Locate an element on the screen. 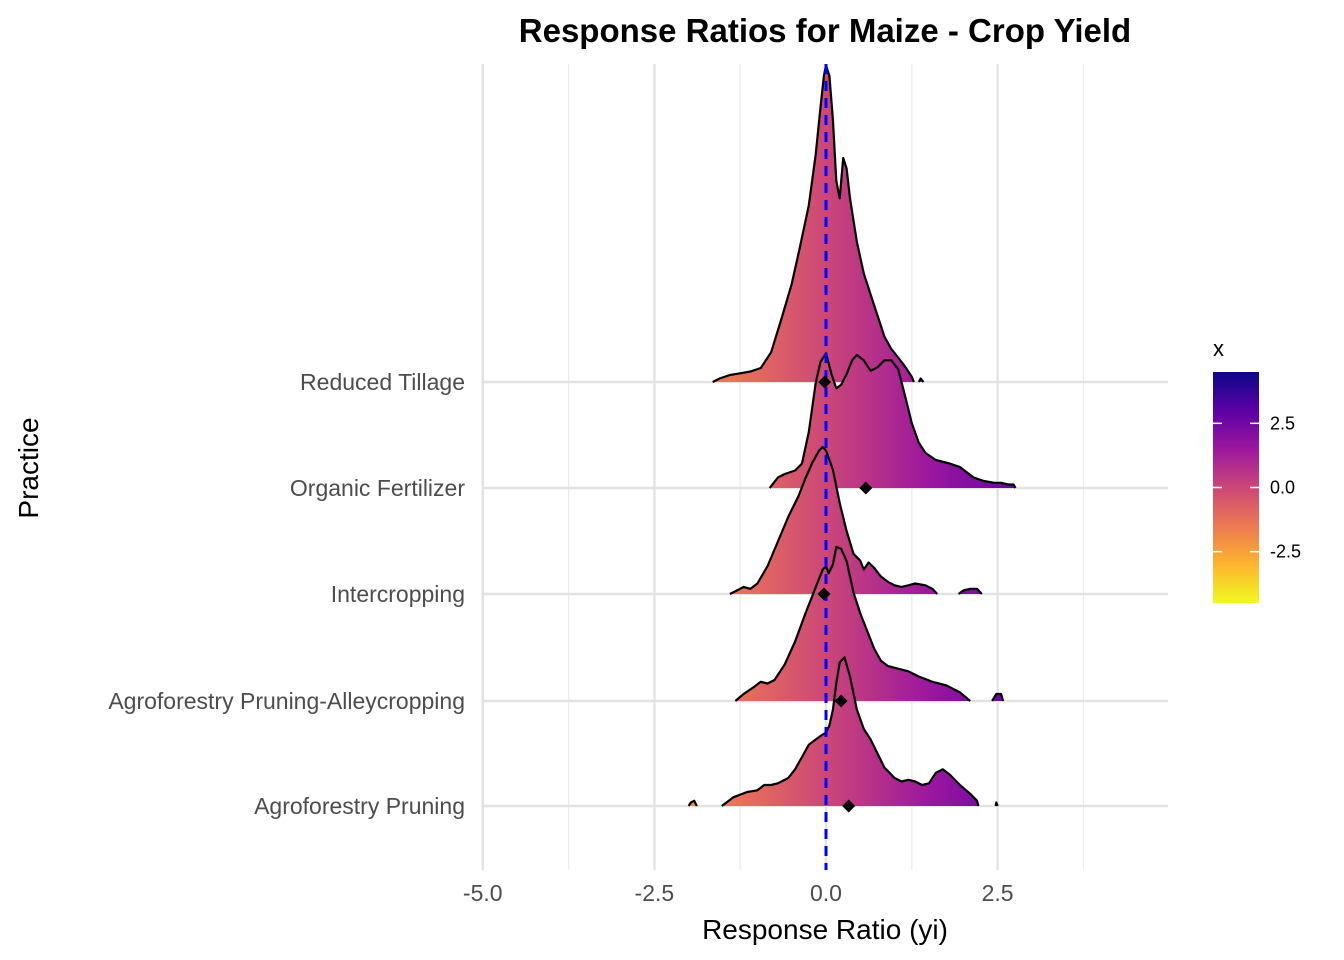  y-tick-label: Agroforestry Pruning is located at coordinates (359, 806).